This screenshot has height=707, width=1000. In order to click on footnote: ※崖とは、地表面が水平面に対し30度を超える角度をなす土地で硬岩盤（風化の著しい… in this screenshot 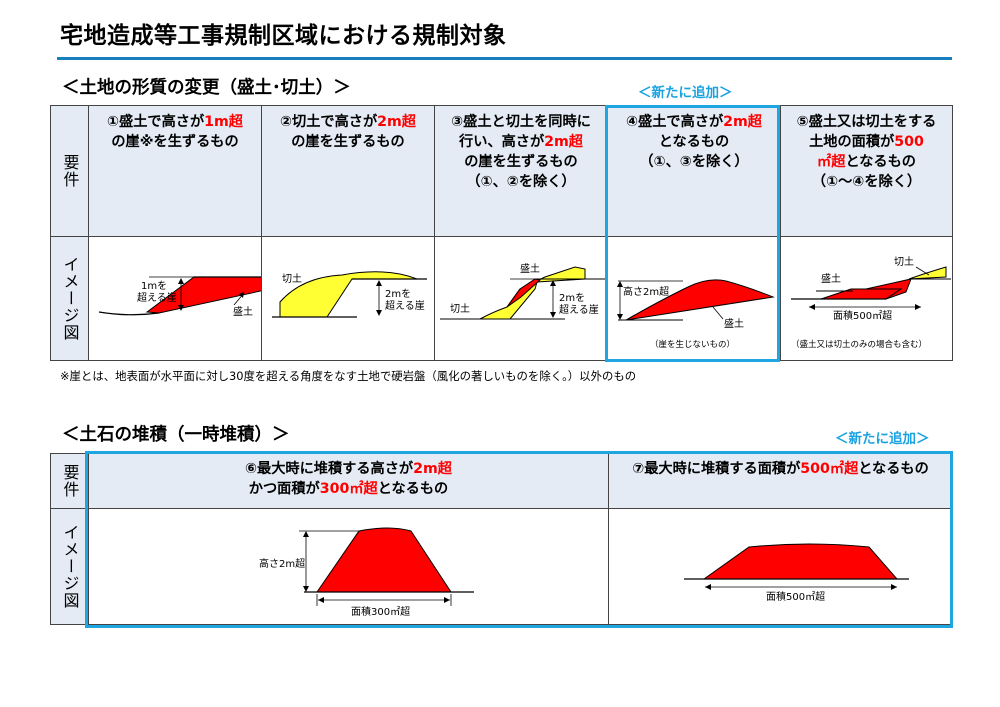, I will do `click(348, 376)`.